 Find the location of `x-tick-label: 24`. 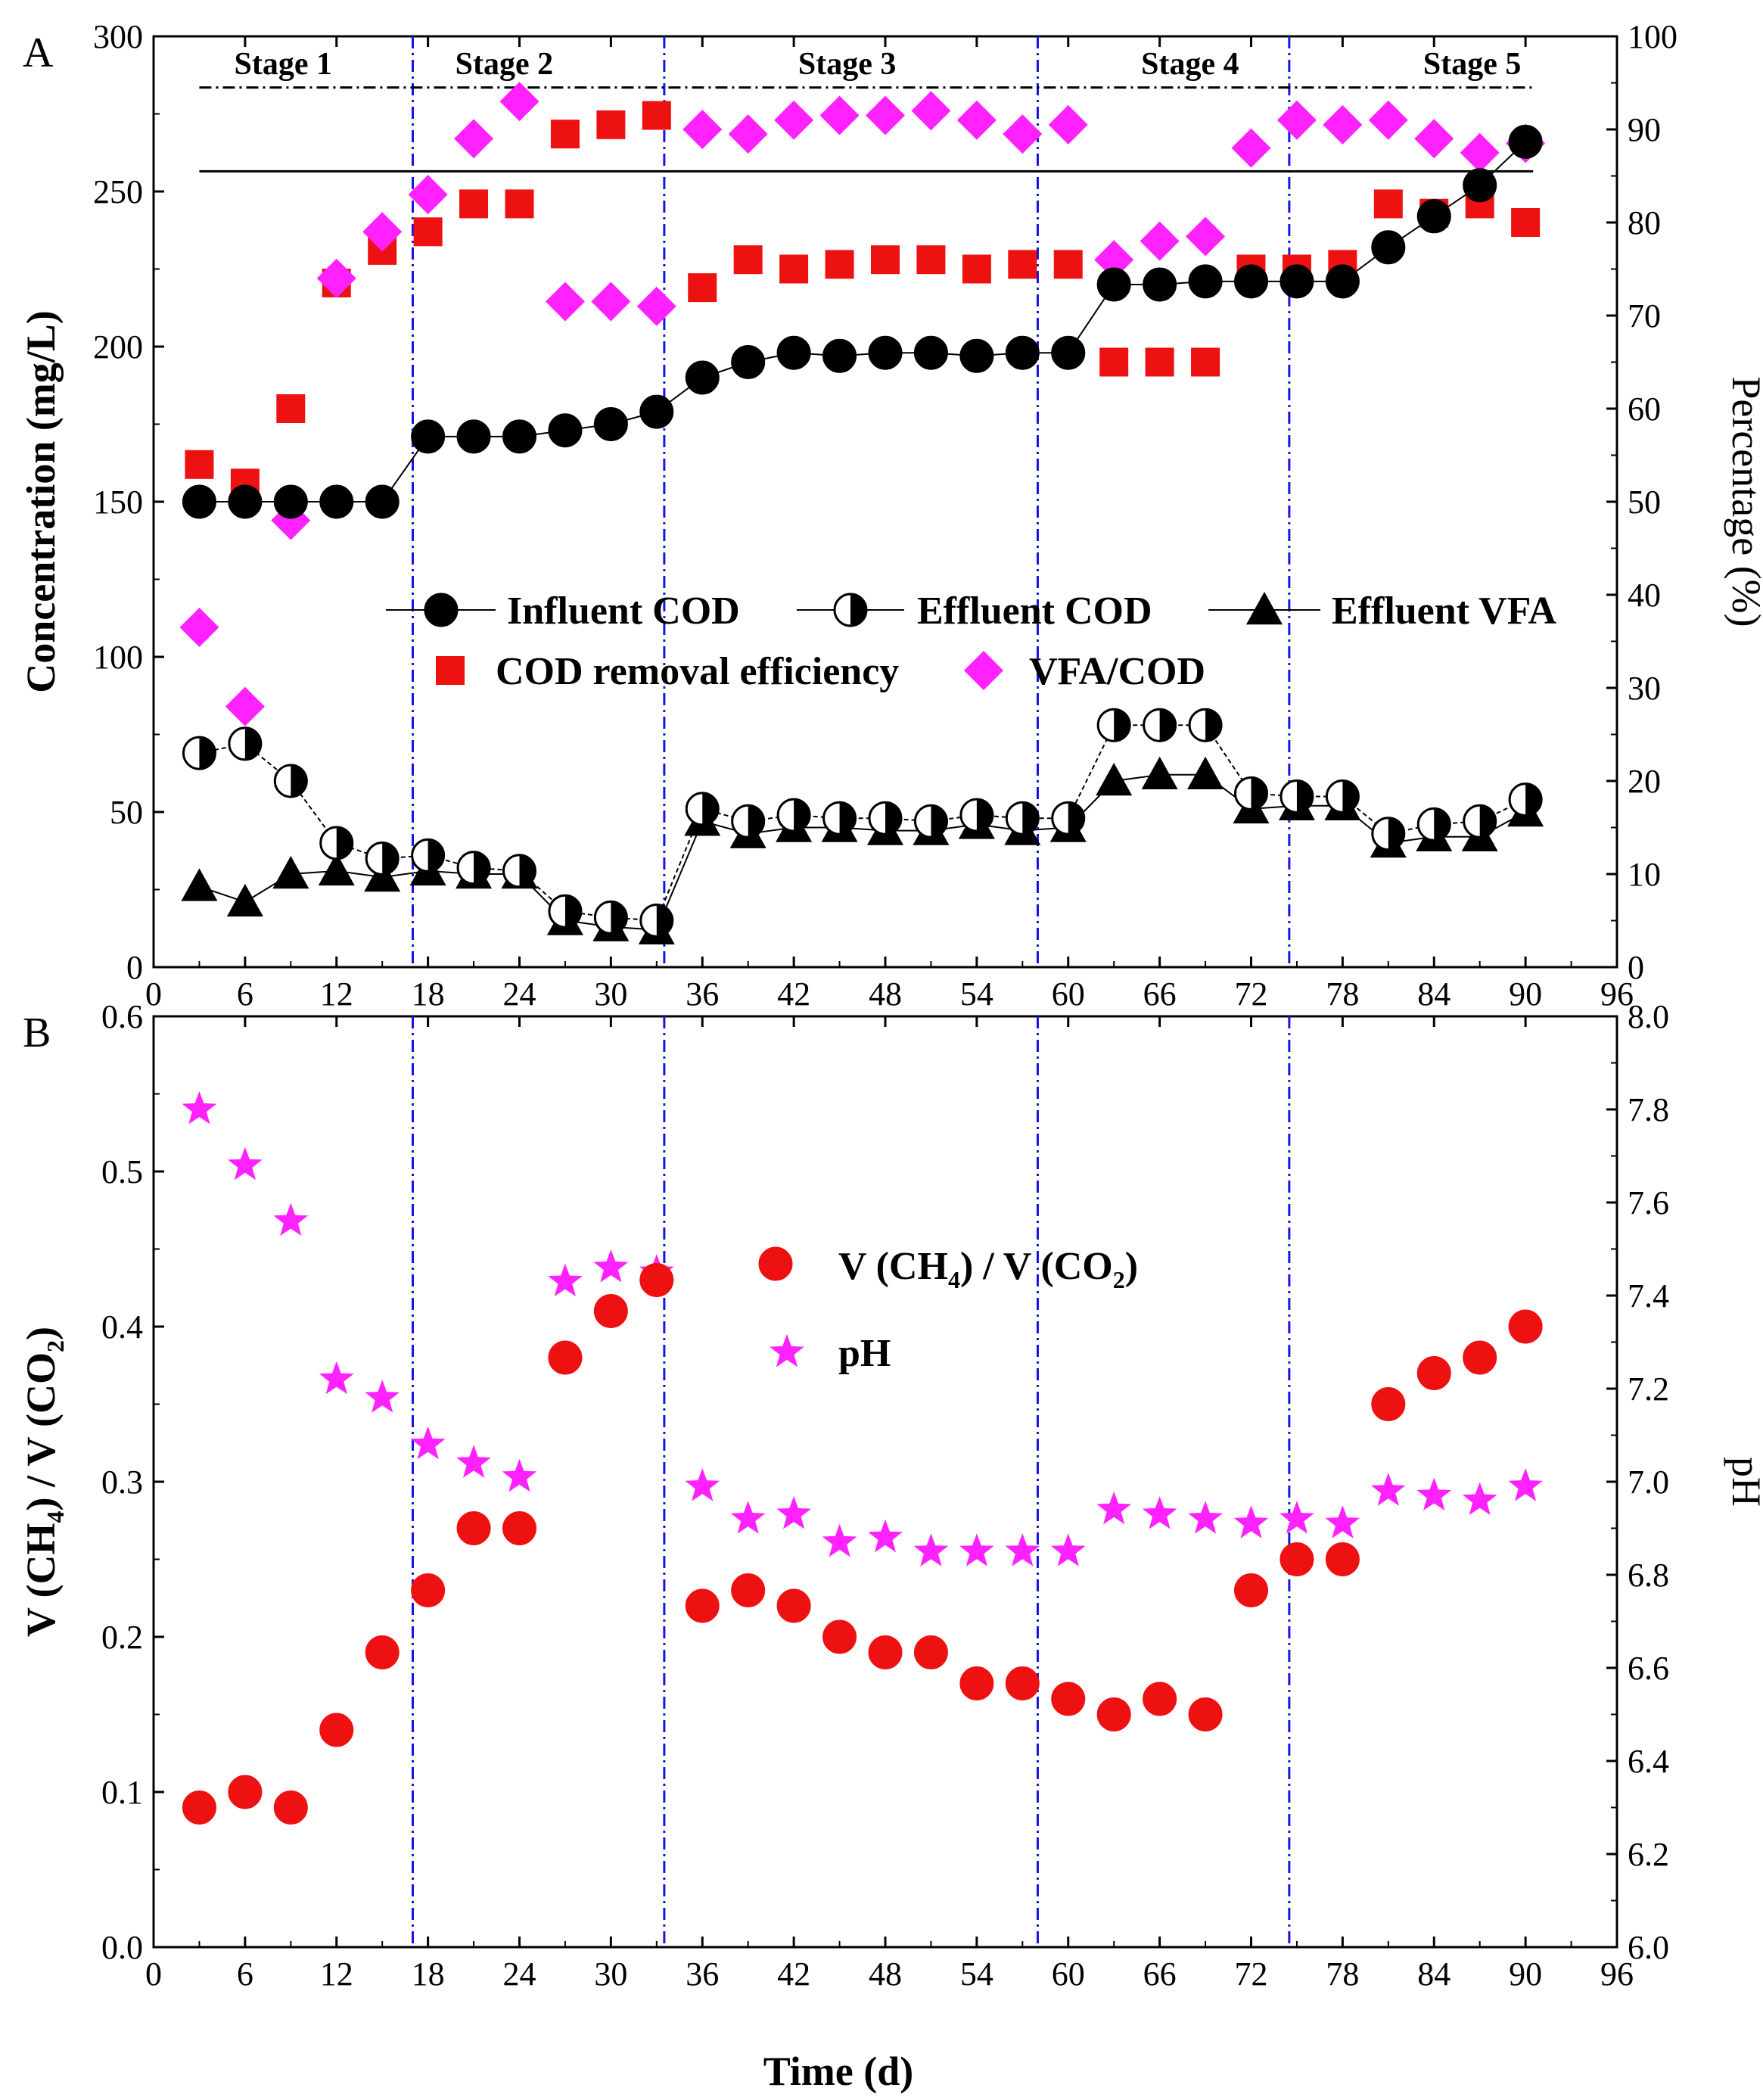

x-tick-label: 24 is located at coordinates (519, 1974).